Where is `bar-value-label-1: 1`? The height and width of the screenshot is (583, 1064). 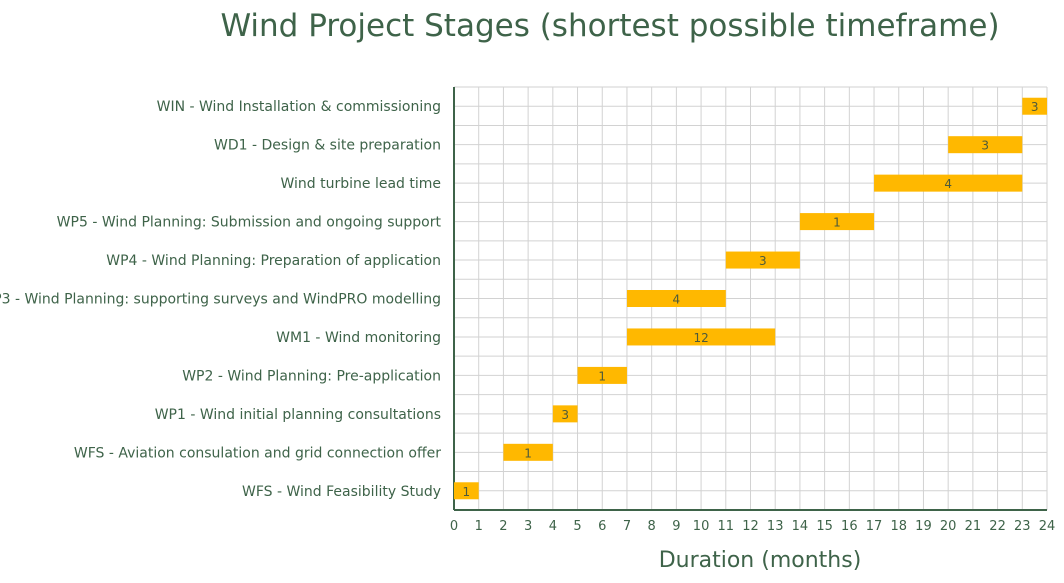 bar-value-label-1: 1 is located at coordinates (528, 453).